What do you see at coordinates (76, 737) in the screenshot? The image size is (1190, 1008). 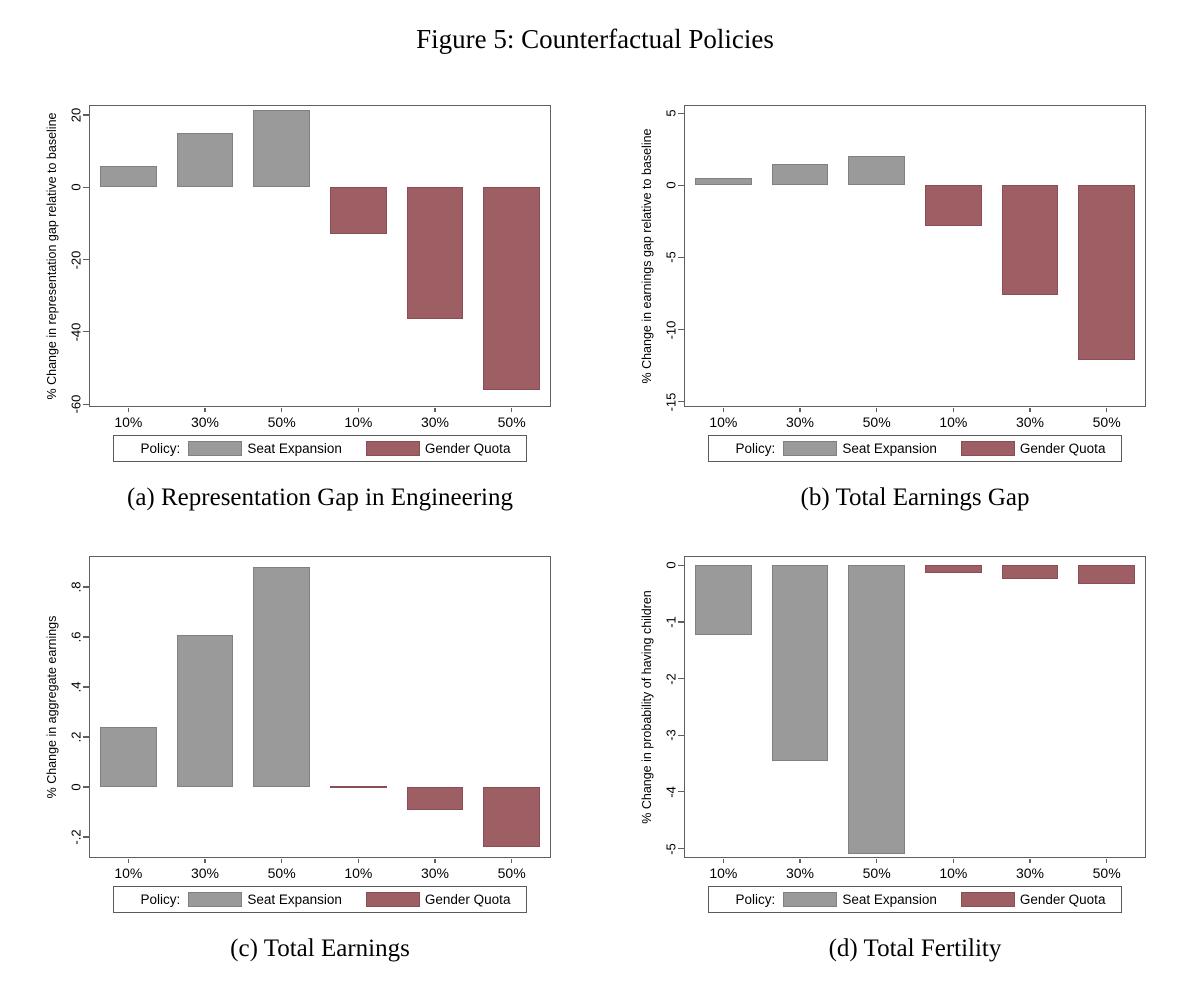 I see `y-tick-label: .2` at bounding box center [76, 737].